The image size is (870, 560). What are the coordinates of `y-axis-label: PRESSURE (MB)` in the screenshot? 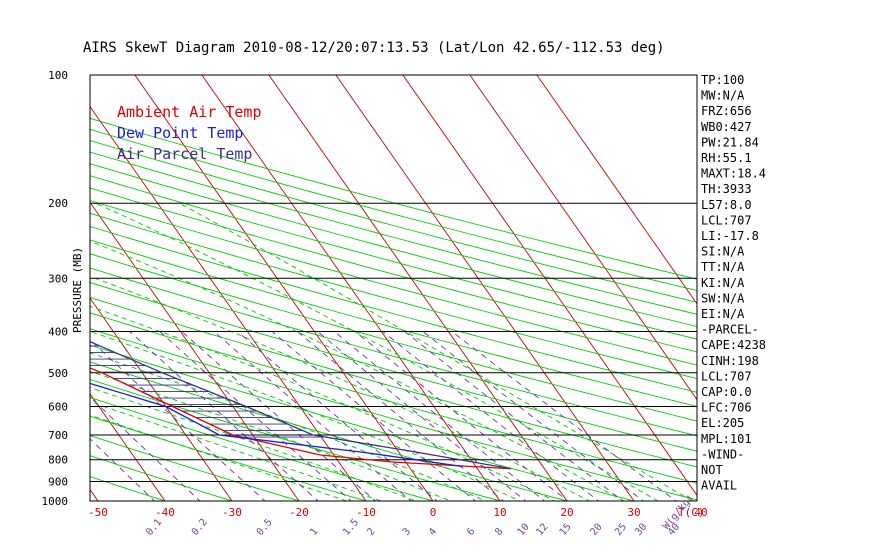 It's located at (77, 290).